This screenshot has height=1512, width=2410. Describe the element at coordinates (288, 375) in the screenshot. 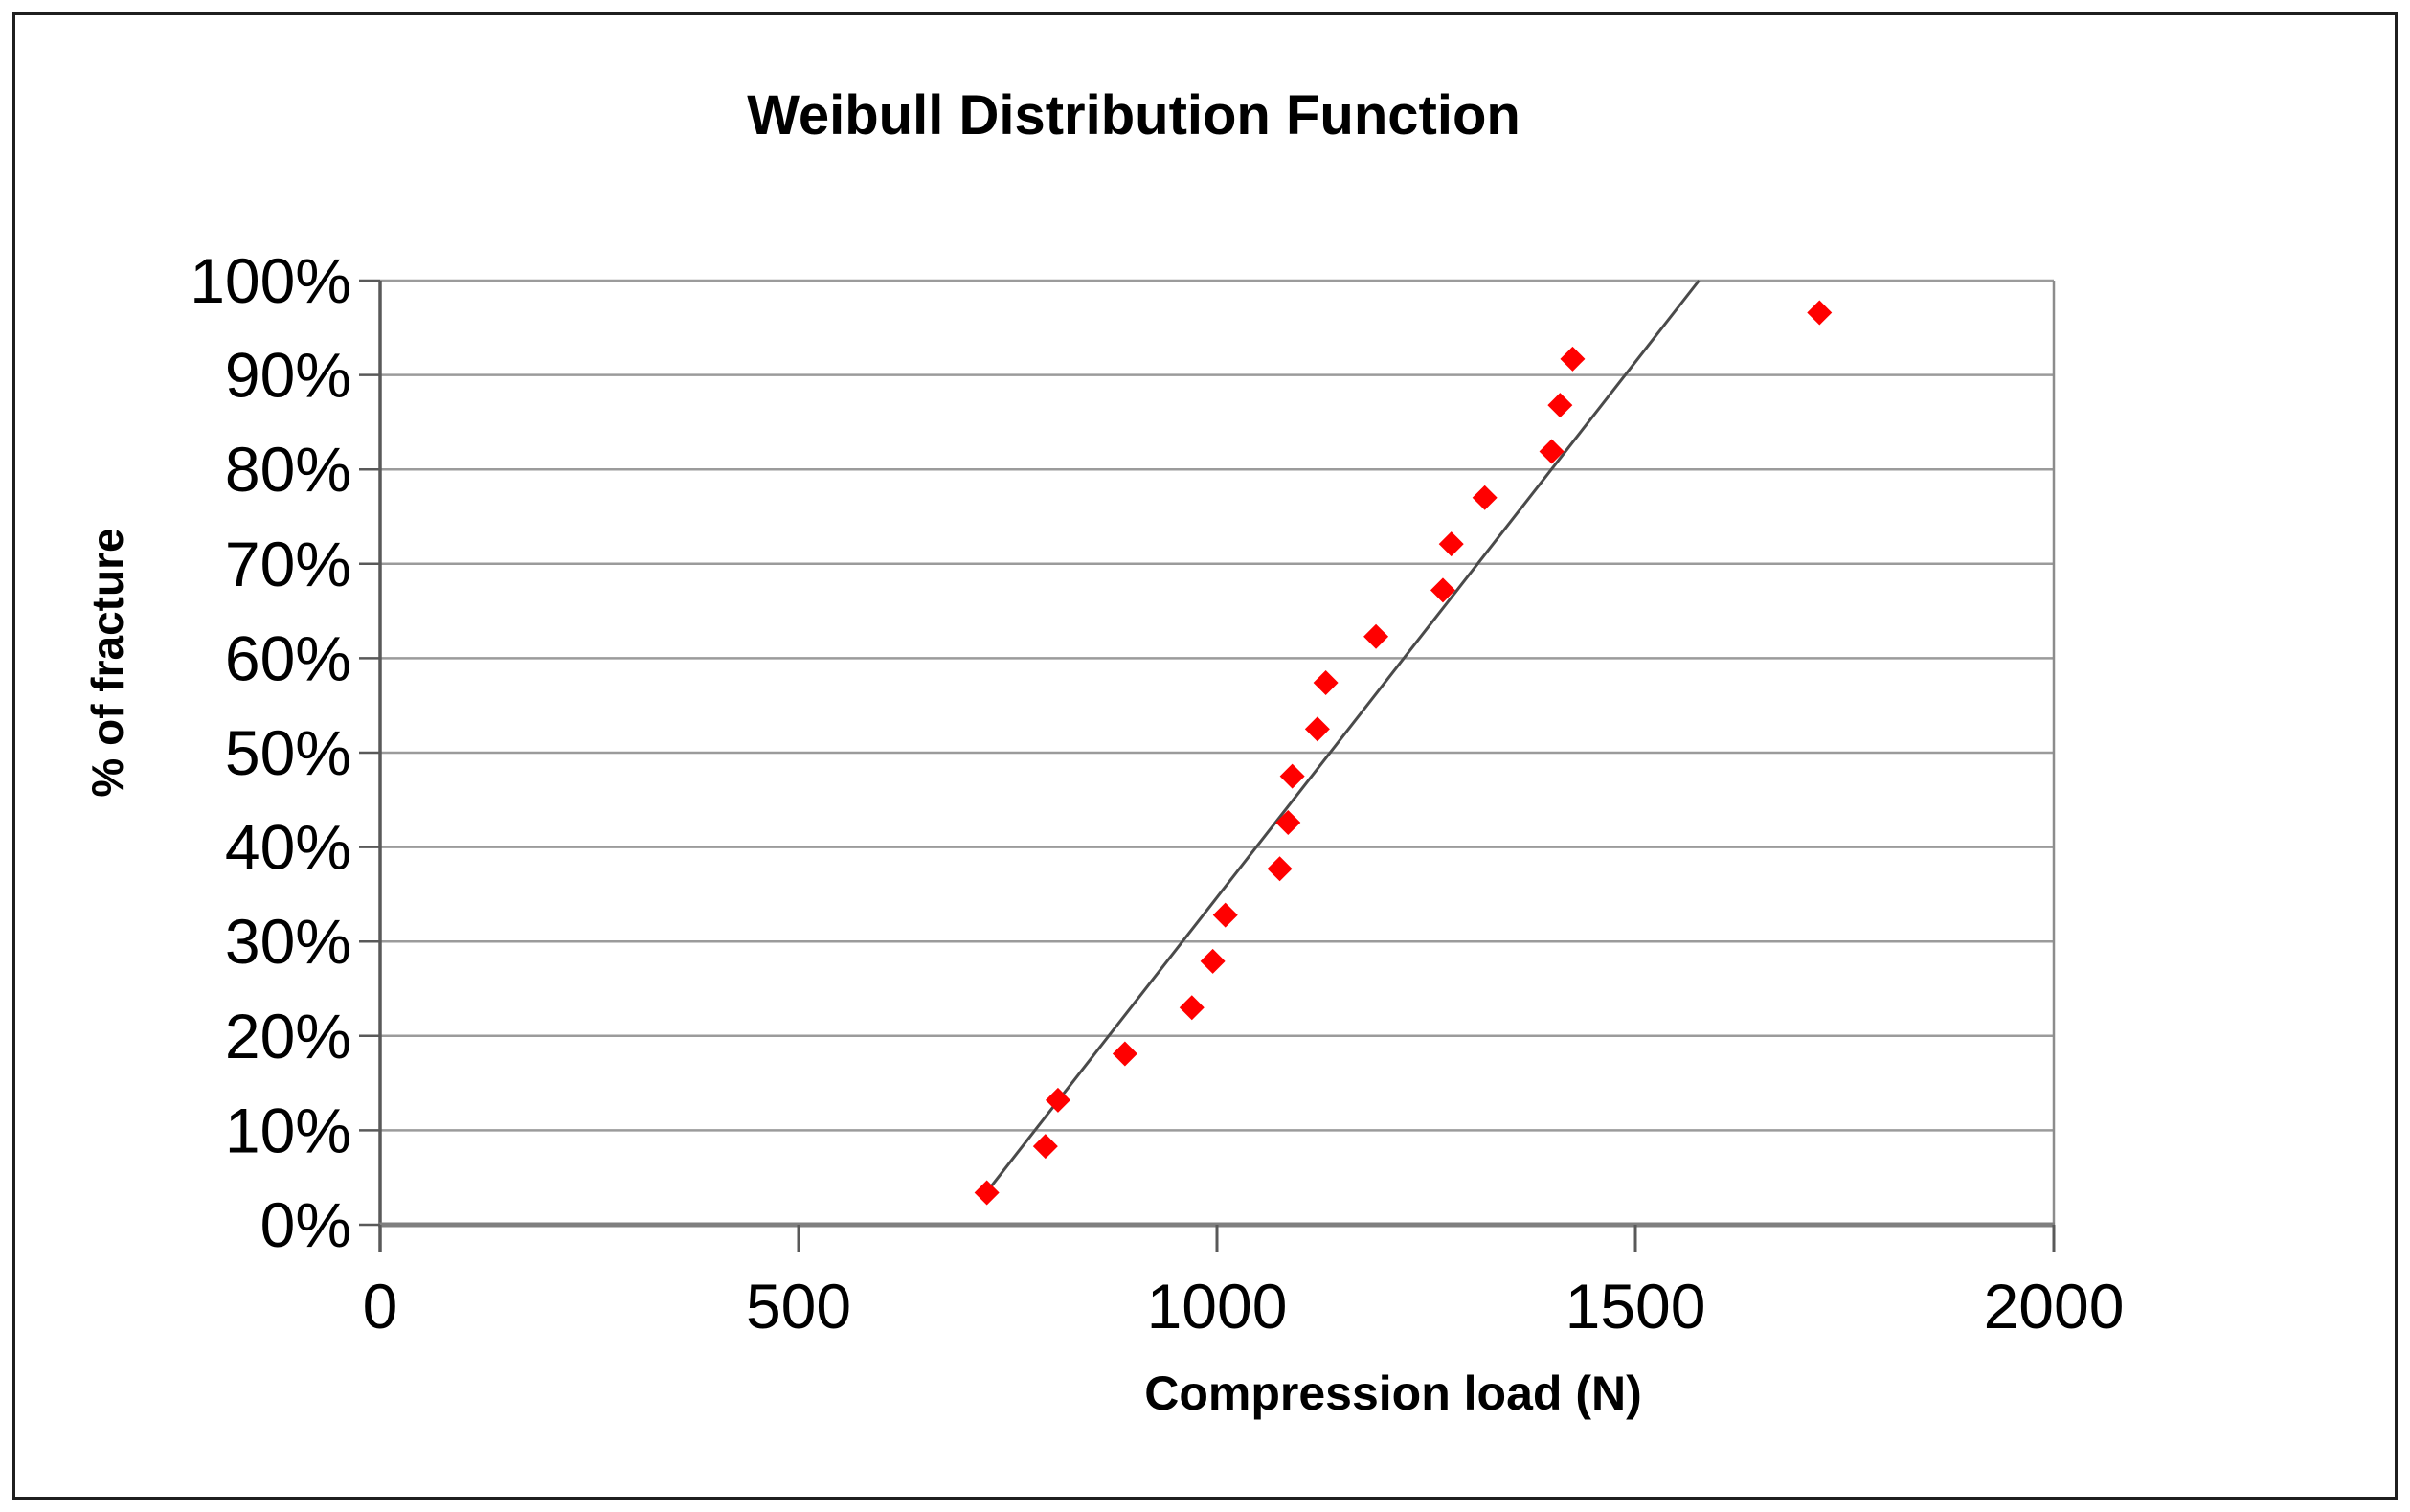

I see `y-tick-label-90: 90%` at that location.